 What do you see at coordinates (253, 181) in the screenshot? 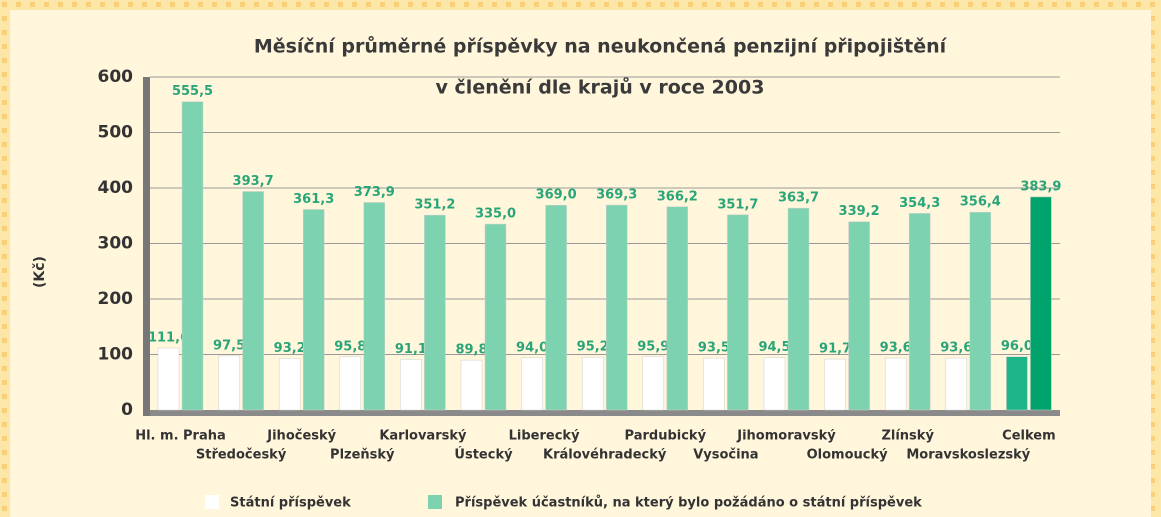
I see `data-label: 393,7` at bounding box center [253, 181].